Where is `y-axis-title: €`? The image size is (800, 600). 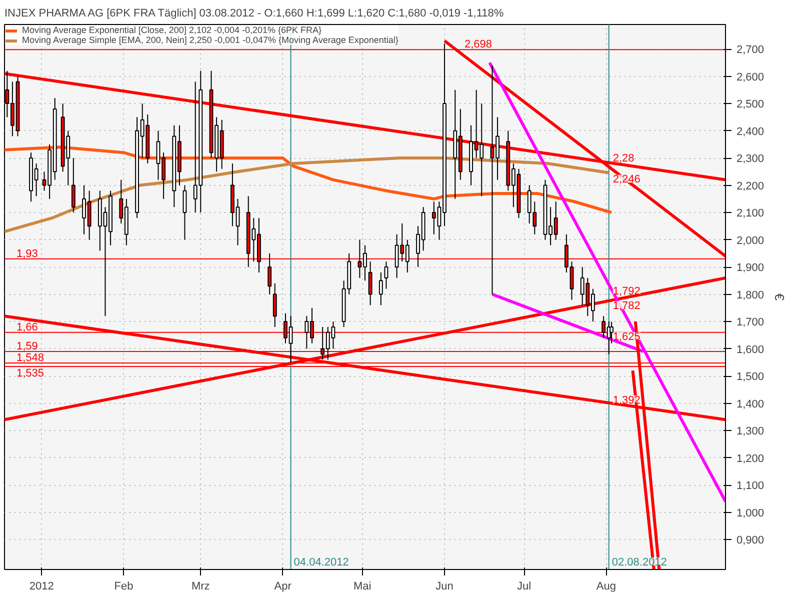 y-axis-title: € is located at coordinates (780, 297).